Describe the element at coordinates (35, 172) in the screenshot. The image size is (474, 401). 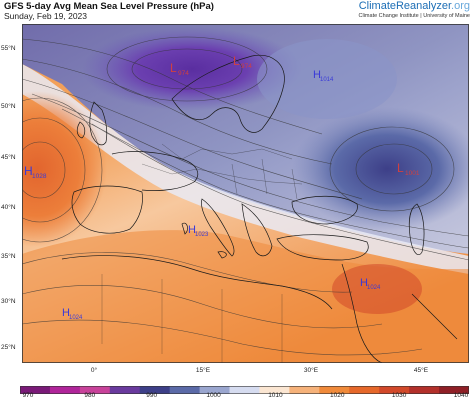
I see `high-center-west: H 1028` at that location.